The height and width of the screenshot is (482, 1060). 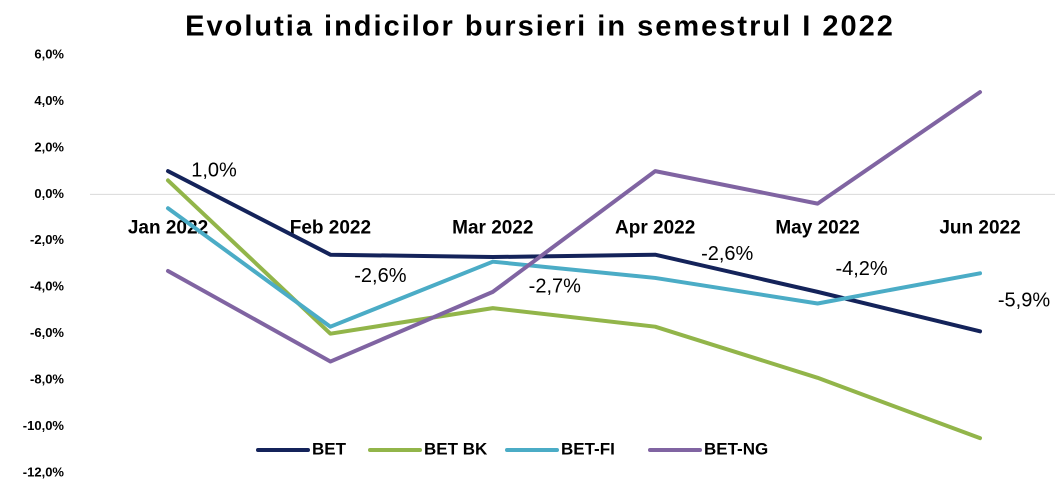 What do you see at coordinates (47, 286) in the screenshot?
I see `y-tick-label: -4,0%` at bounding box center [47, 286].